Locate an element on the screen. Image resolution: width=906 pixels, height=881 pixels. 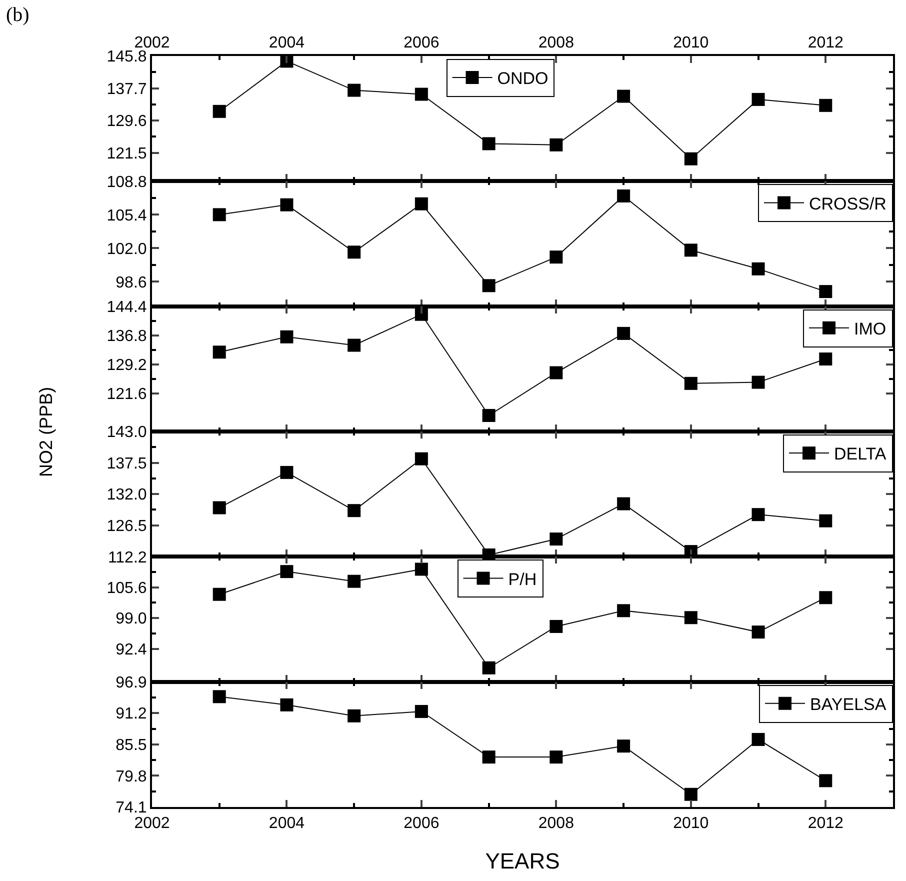
x-tick-label: 2010 is located at coordinates (691, 823).